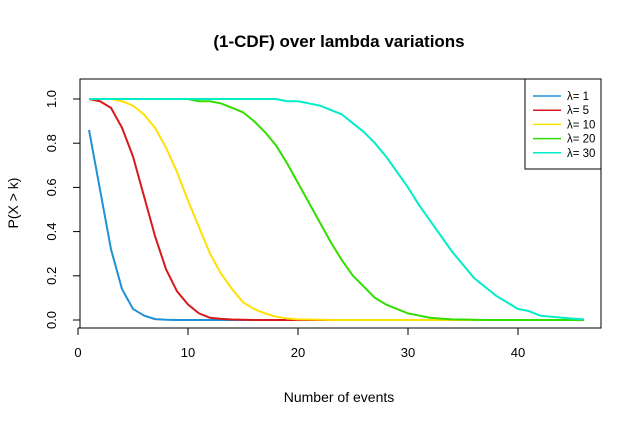 The height and width of the screenshot is (427, 643). What do you see at coordinates (408, 352) in the screenshot?
I see `x-tick-label: 30` at bounding box center [408, 352].